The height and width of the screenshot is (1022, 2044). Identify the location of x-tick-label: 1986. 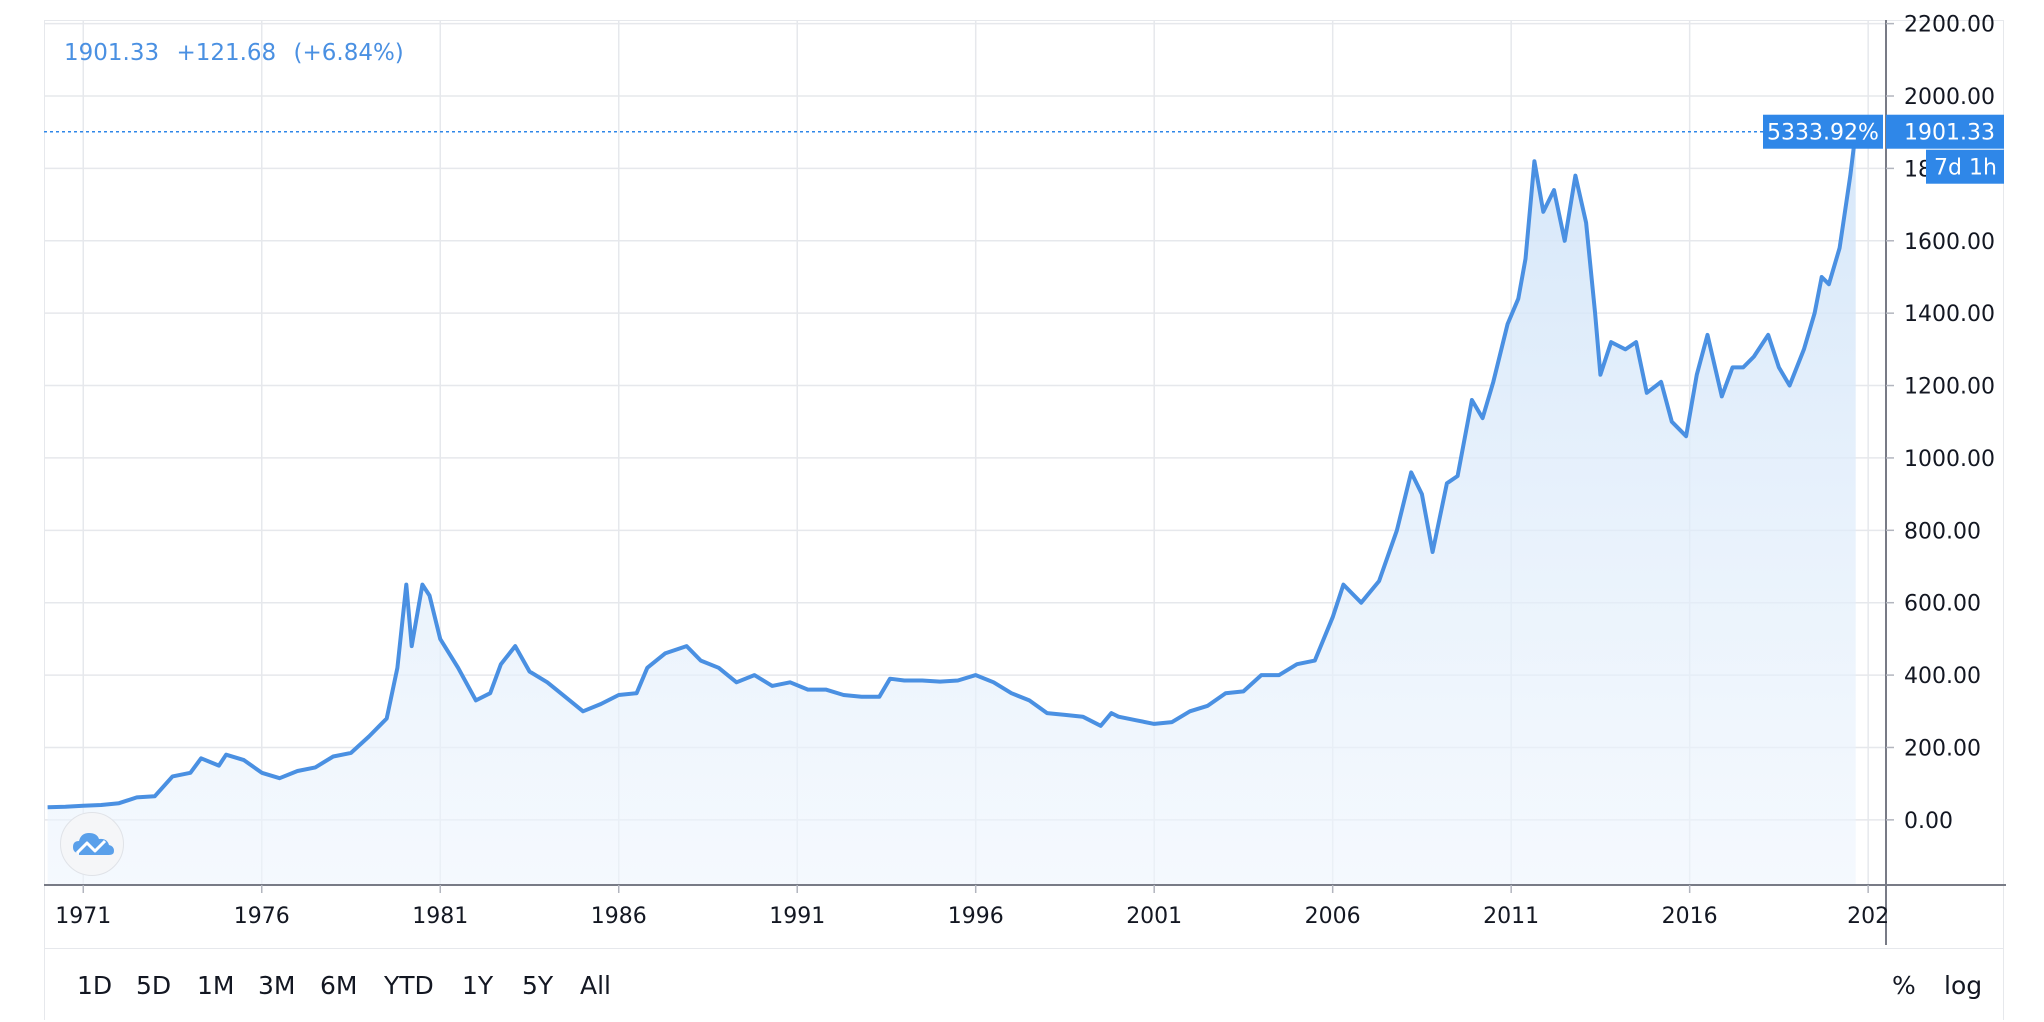
(619, 916).